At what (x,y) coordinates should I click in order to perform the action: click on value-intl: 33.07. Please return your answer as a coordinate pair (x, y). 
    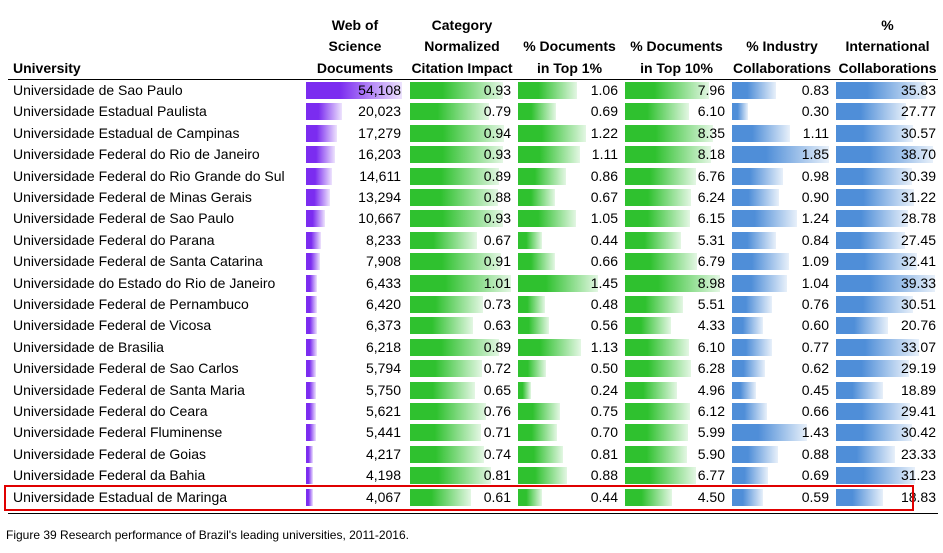
    Looking at the image, I should click on (918, 346).